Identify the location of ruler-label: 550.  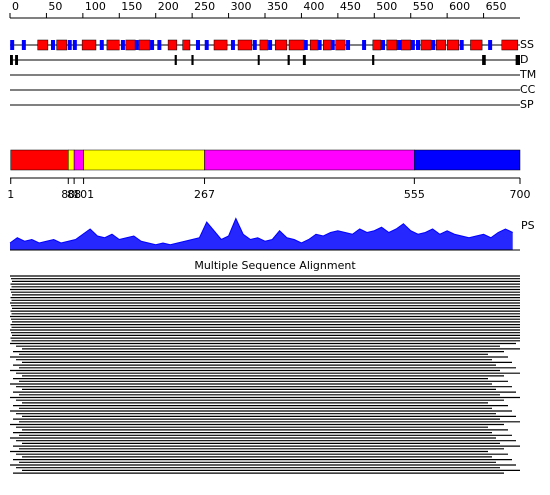
(423, 6).